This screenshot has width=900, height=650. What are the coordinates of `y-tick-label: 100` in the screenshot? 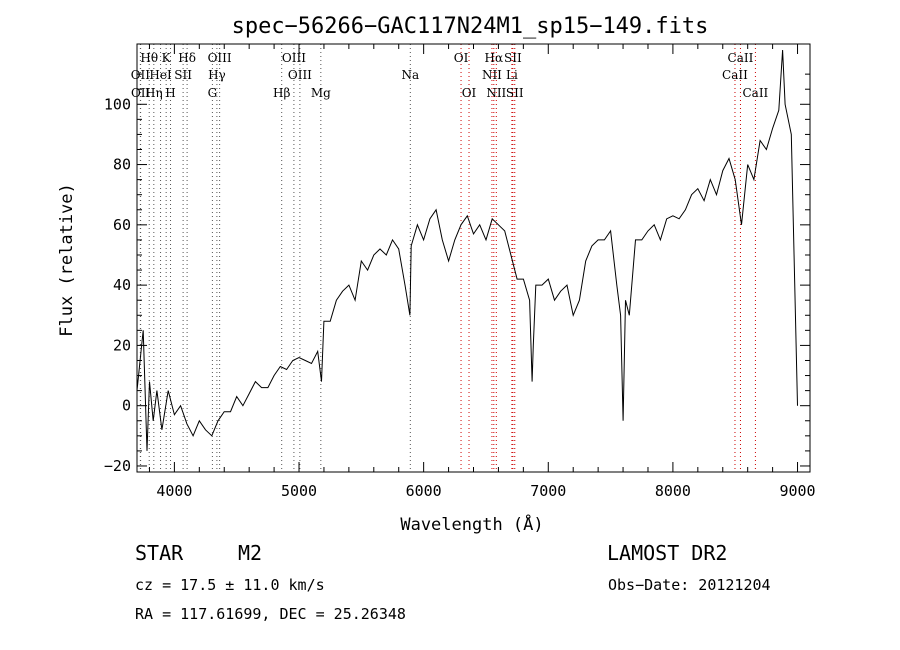 It's located at (117, 104).